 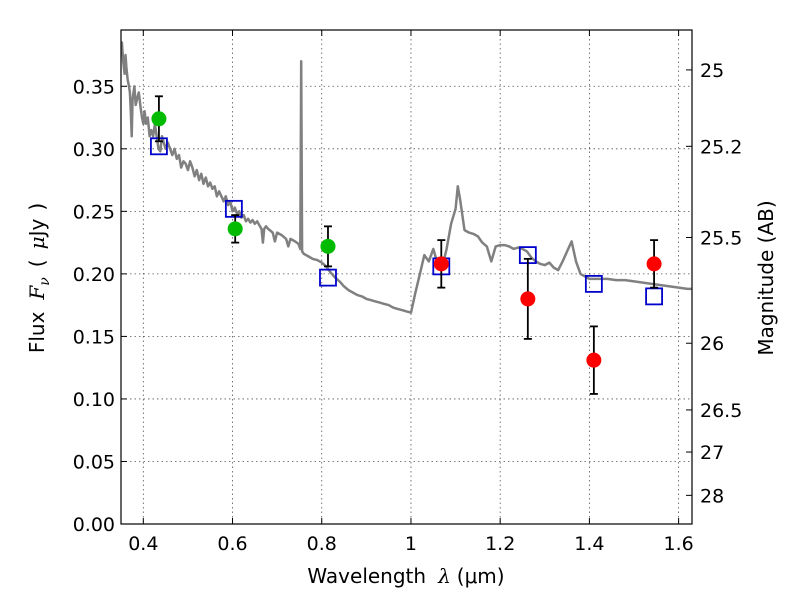 I want to click on x-tick-label: 0.6, so click(x=232, y=544).